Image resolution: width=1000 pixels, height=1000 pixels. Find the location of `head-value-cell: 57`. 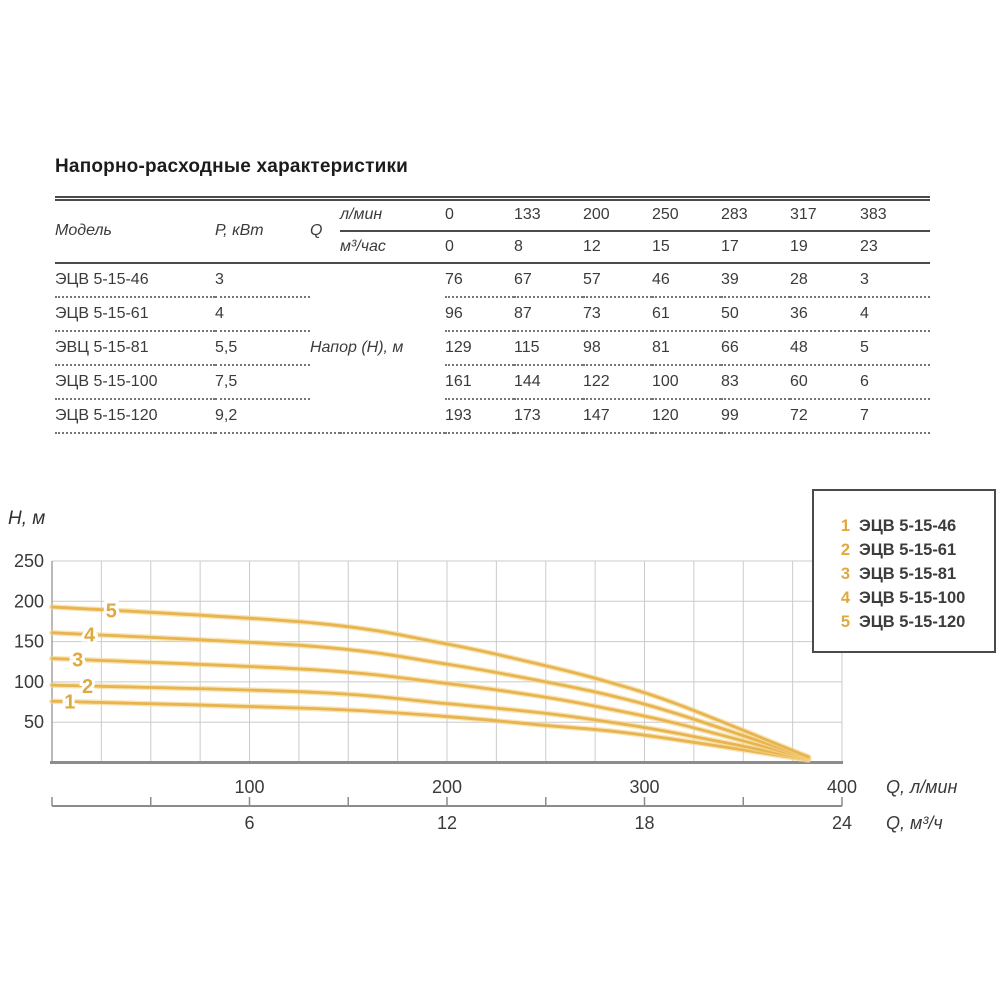

head-value-cell: 57 is located at coordinates (617, 280).